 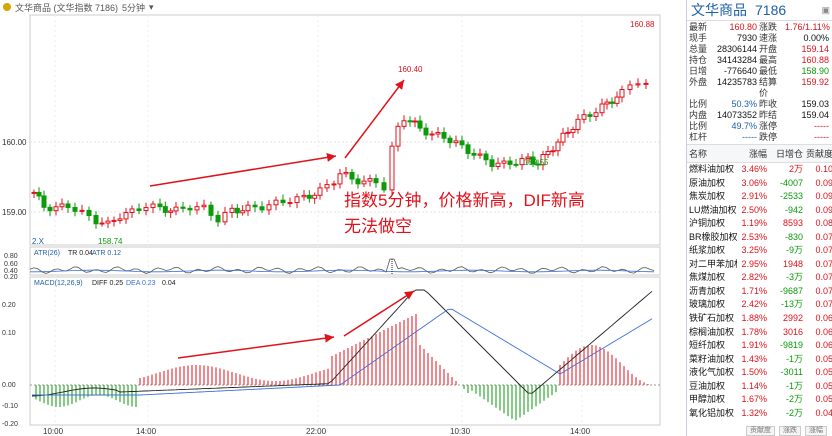 What do you see at coordinates (793, 209) in the screenshot?
I see `item-oi-change: -942` at bounding box center [793, 209].